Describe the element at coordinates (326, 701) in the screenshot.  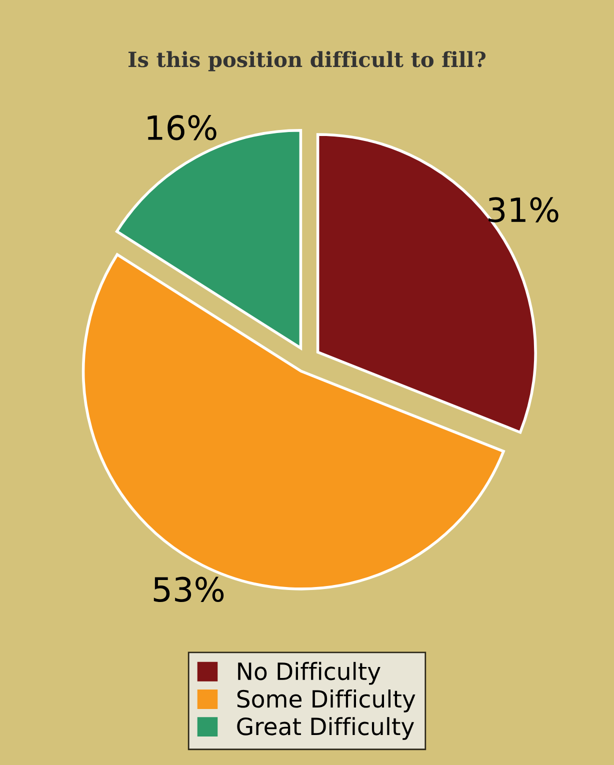
I see `legend-label: Some Difficulty` at that location.